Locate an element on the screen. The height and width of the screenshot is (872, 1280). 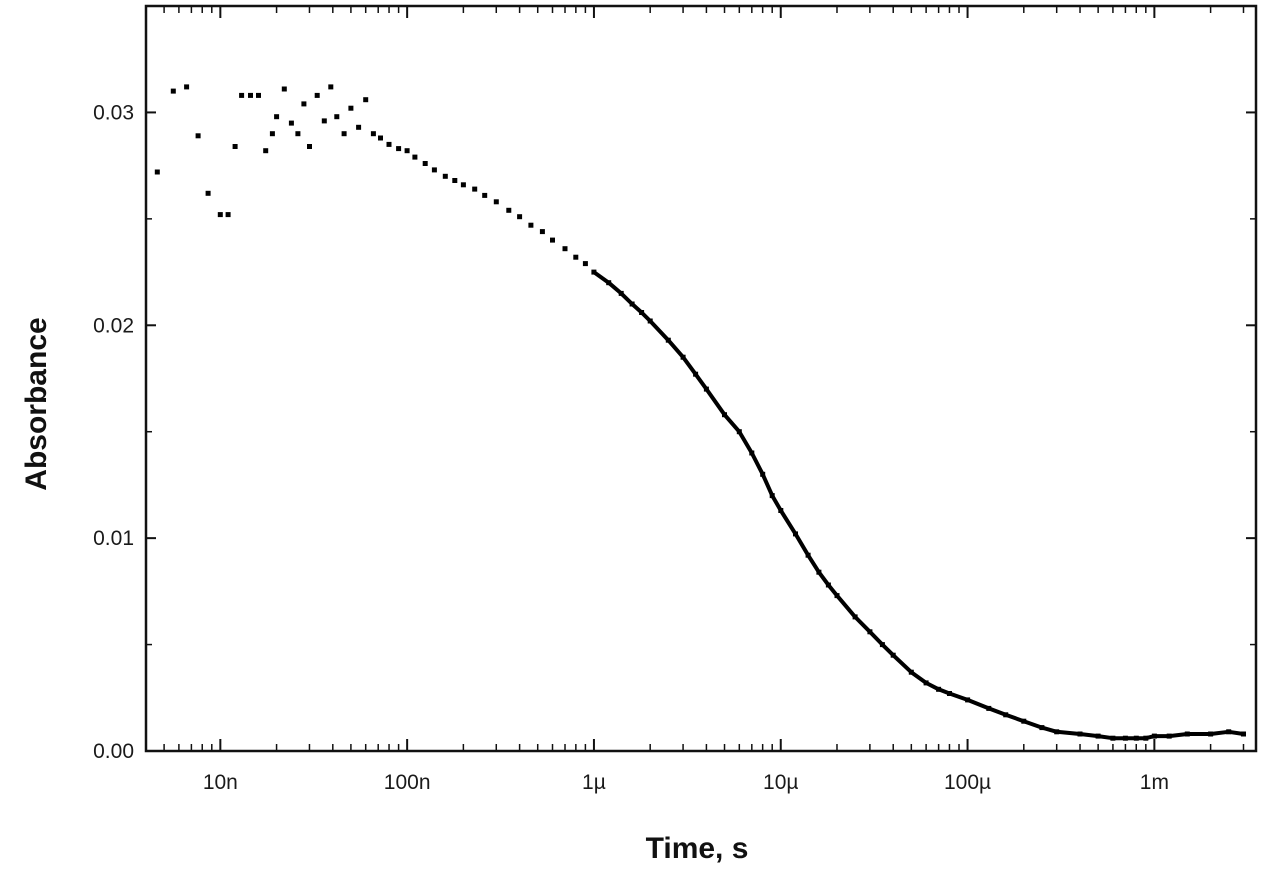
x-tick-label: 100n is located at coordinates (407, 782).